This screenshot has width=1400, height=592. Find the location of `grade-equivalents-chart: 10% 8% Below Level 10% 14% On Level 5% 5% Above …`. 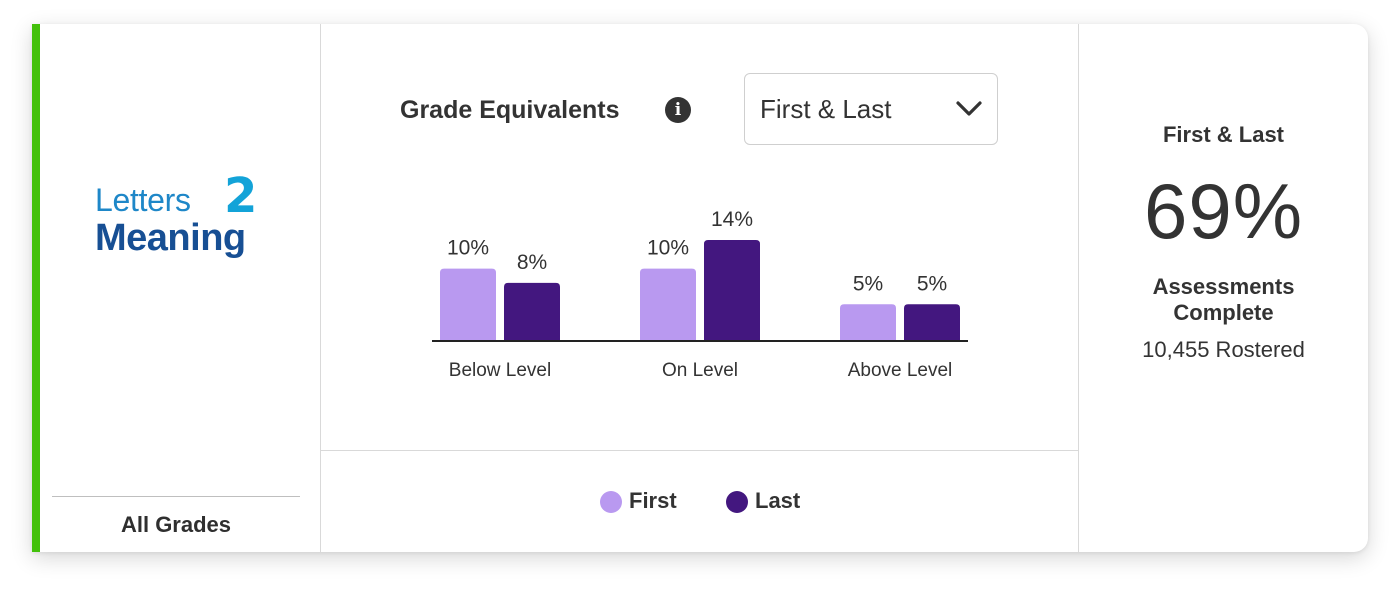

grade-equivalents-chart: 10% 8% Below Level 10% 14% On Level 5% 5% Above … is located at coordinates (700, 294).